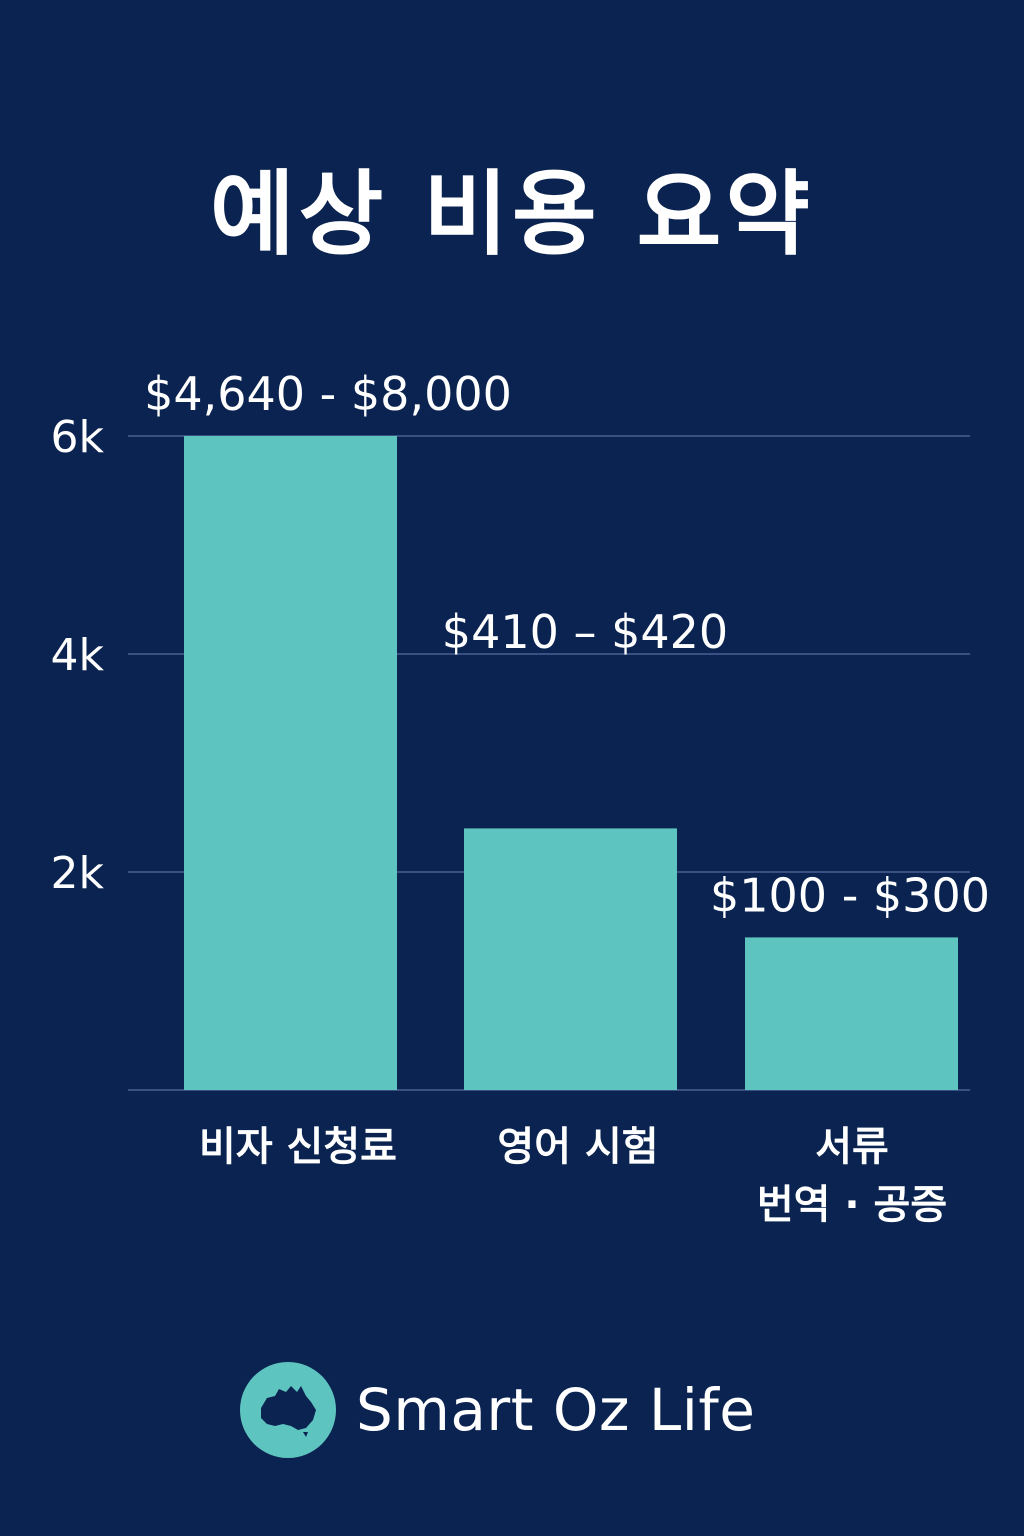 This screenshot has width=1024, height=1536. Describe the element at coordinates (556, 1410) in the screenshot. I see `brand-name: Smart Oz Life` at that location.